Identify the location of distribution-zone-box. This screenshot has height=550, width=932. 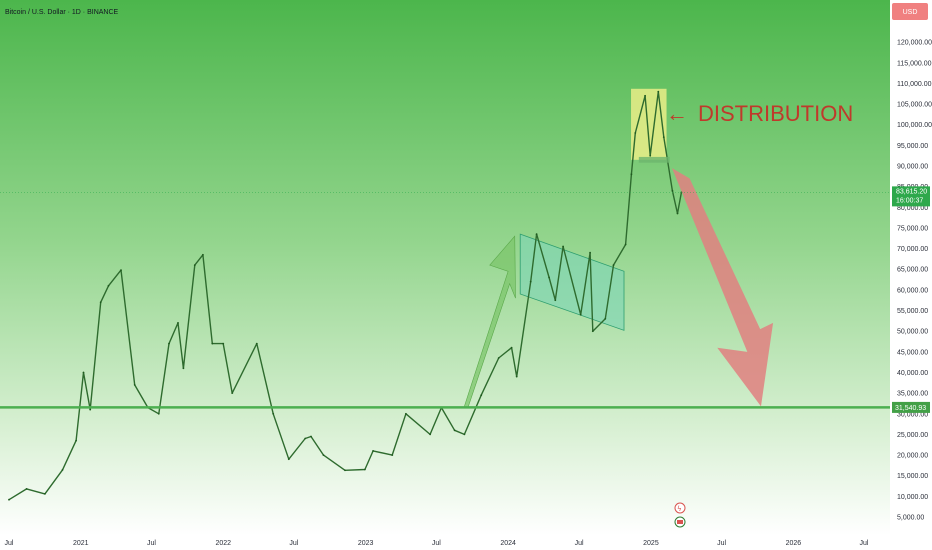
(649, 124).